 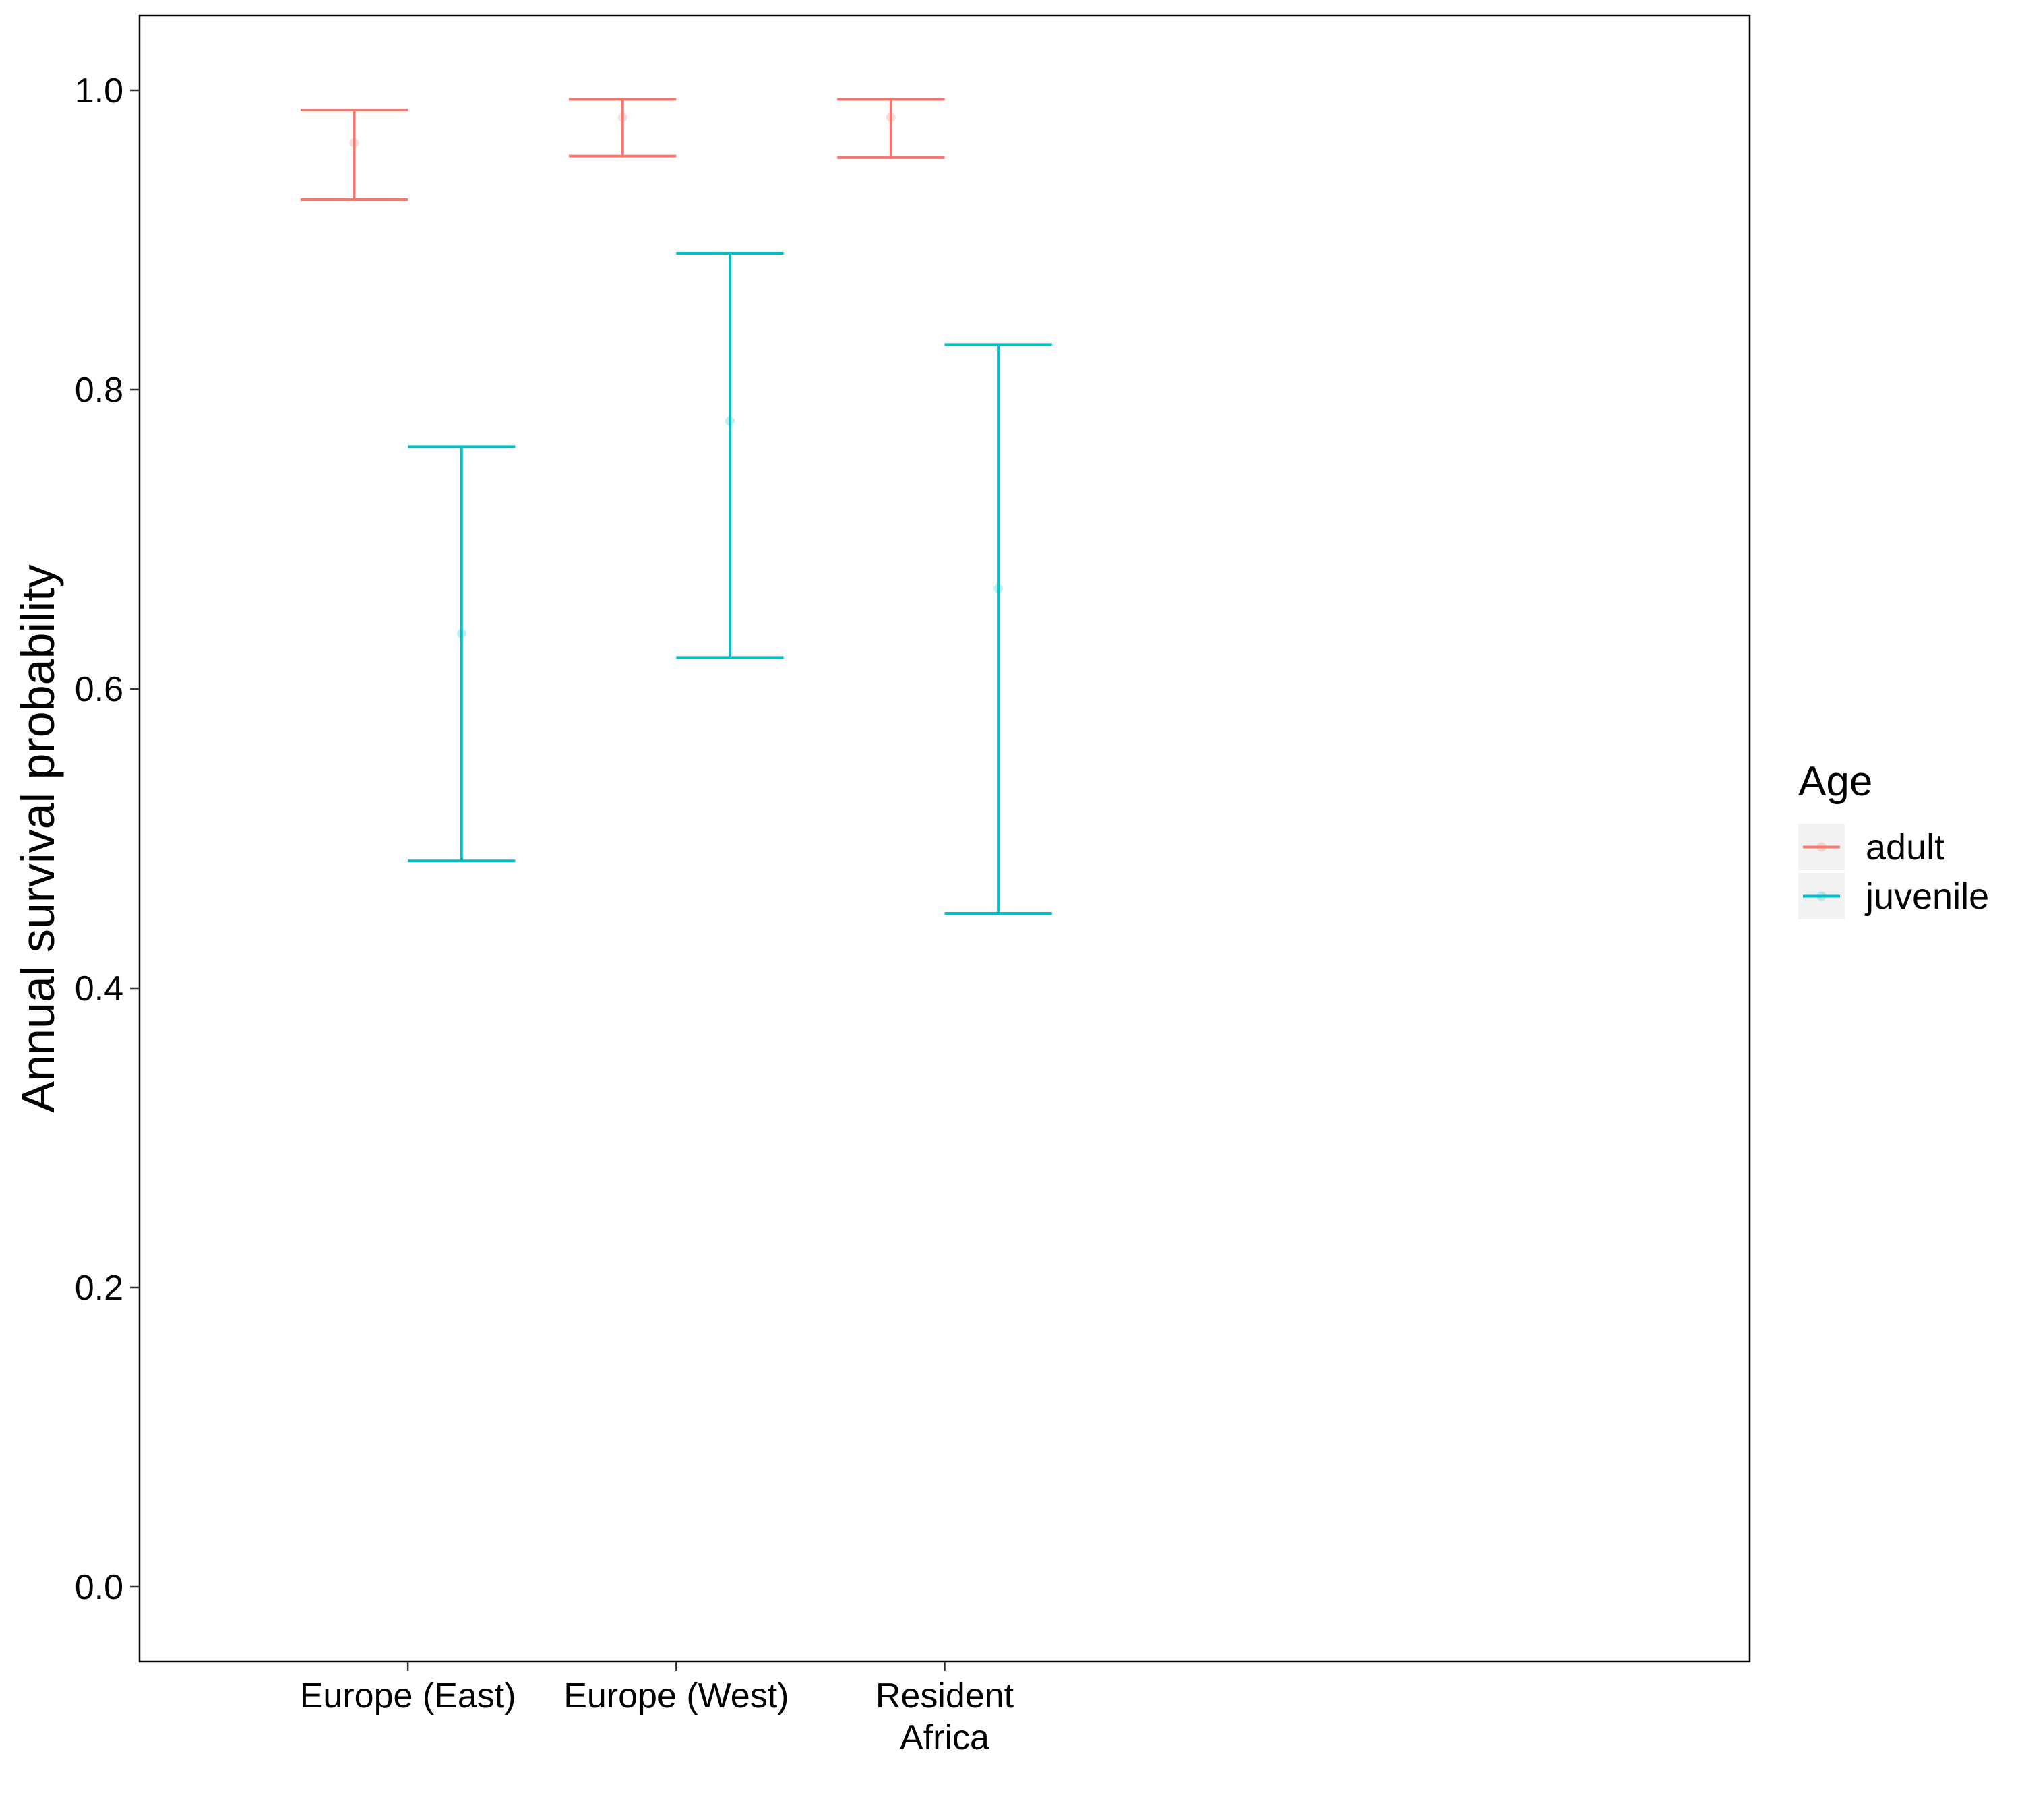 I want to click on y-tick-label: 0.0, so click(x=99, y=1587).